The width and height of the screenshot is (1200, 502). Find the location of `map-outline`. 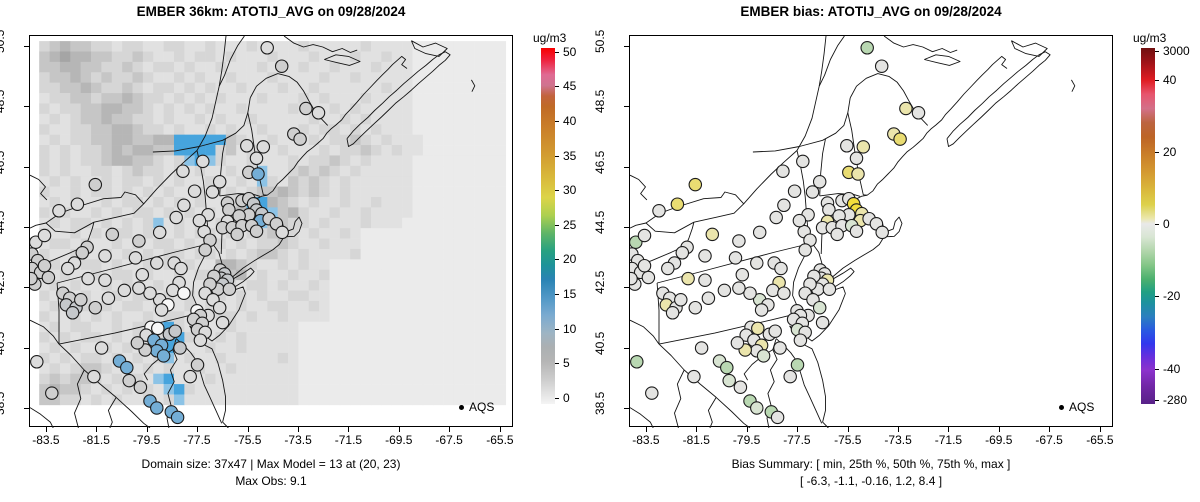

map-outline is located at coordinates (398, 99).